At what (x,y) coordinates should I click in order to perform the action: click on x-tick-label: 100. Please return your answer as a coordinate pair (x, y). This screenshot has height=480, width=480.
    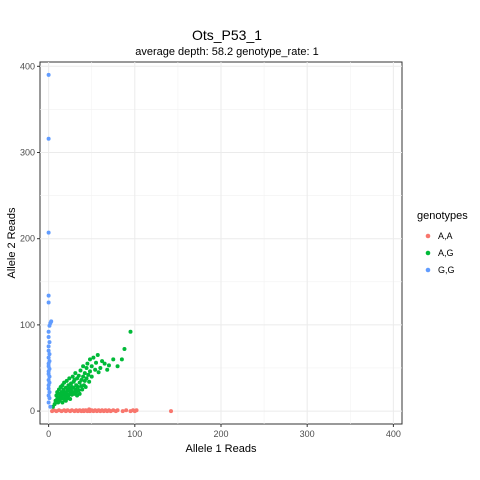
    Looking at the image, I should click on (134, 434).